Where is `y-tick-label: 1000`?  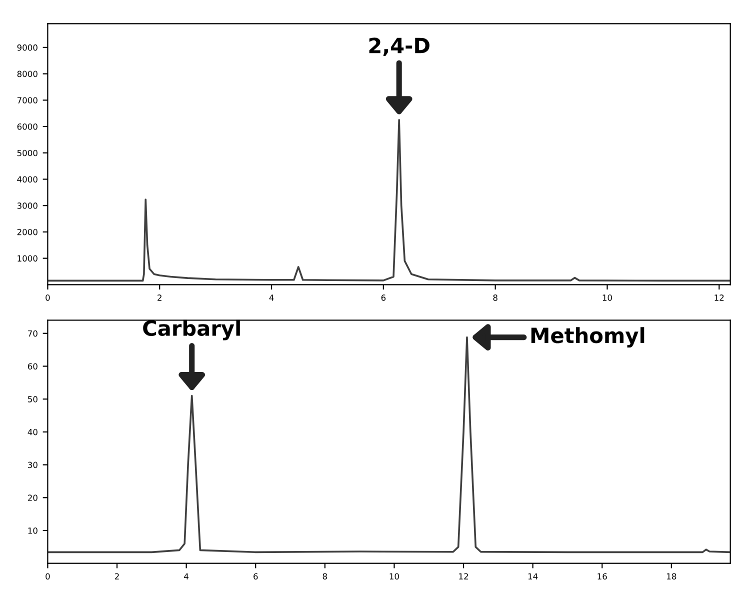 y-tick-label: 1000 is located at coordinates (28, 258).